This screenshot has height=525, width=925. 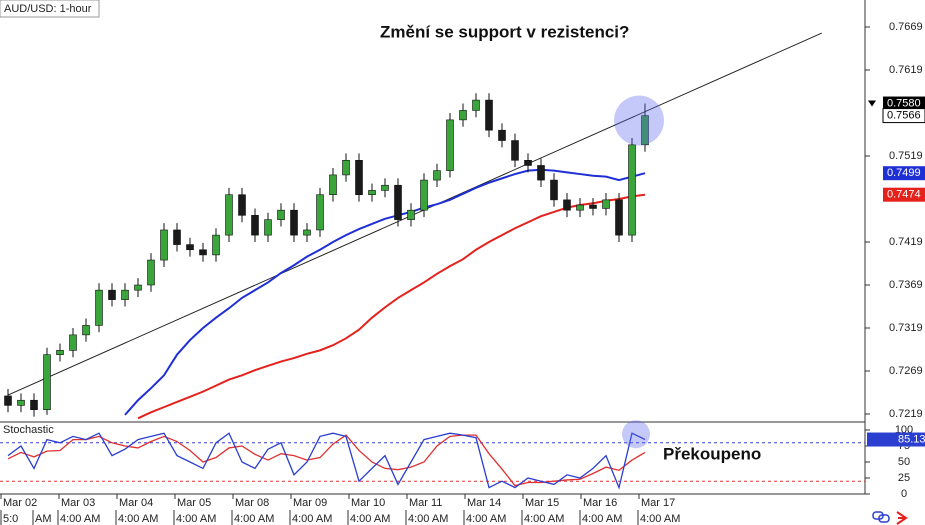 What do you see at coordinates (20, 503) in the screenshot?
I see `x-tick-label: Mar 02` at bounding box center [20, 503].